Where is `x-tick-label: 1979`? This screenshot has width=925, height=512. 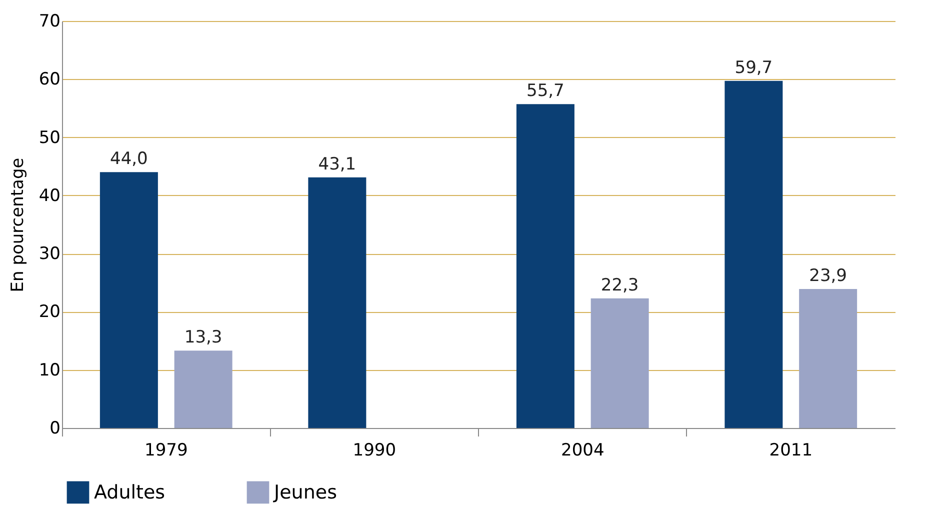 x-tick-label: 1979 is located at coordinates (166, 450).